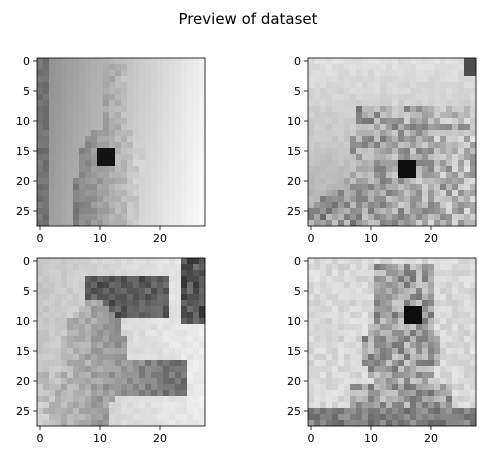 This screenshot has width=485, height=461. What do you see at coordinates (247, 19) in the screenshot?
I see `figure-title: Preview of dataset` at bounding box center [247, 19].